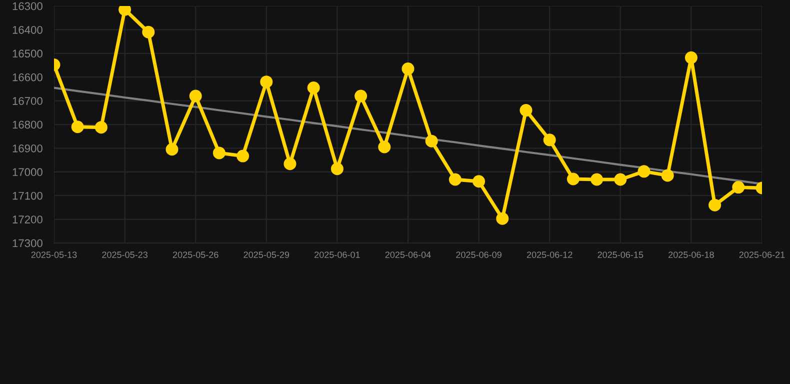  I want to click on y-tick-label: 17000, so click(27, 172).